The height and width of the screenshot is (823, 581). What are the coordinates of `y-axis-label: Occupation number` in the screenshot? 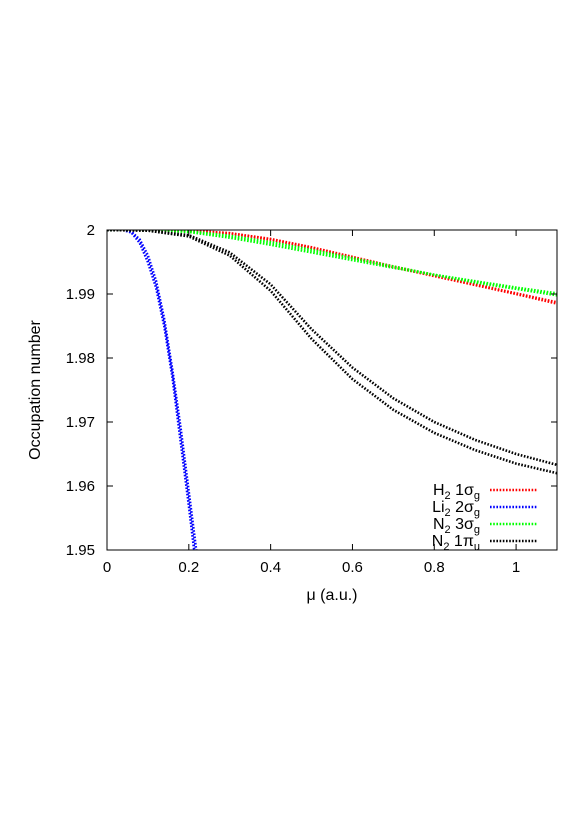 It's located at (35, 390).